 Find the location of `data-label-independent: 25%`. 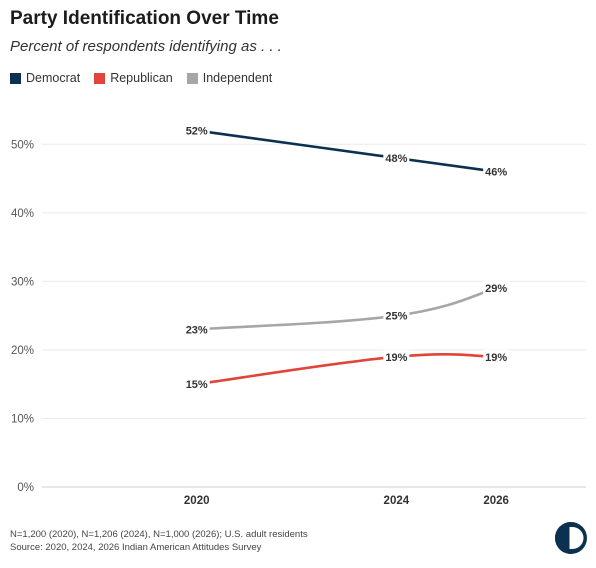

data-label-independent: 25% is located at coordinates (396, 317).